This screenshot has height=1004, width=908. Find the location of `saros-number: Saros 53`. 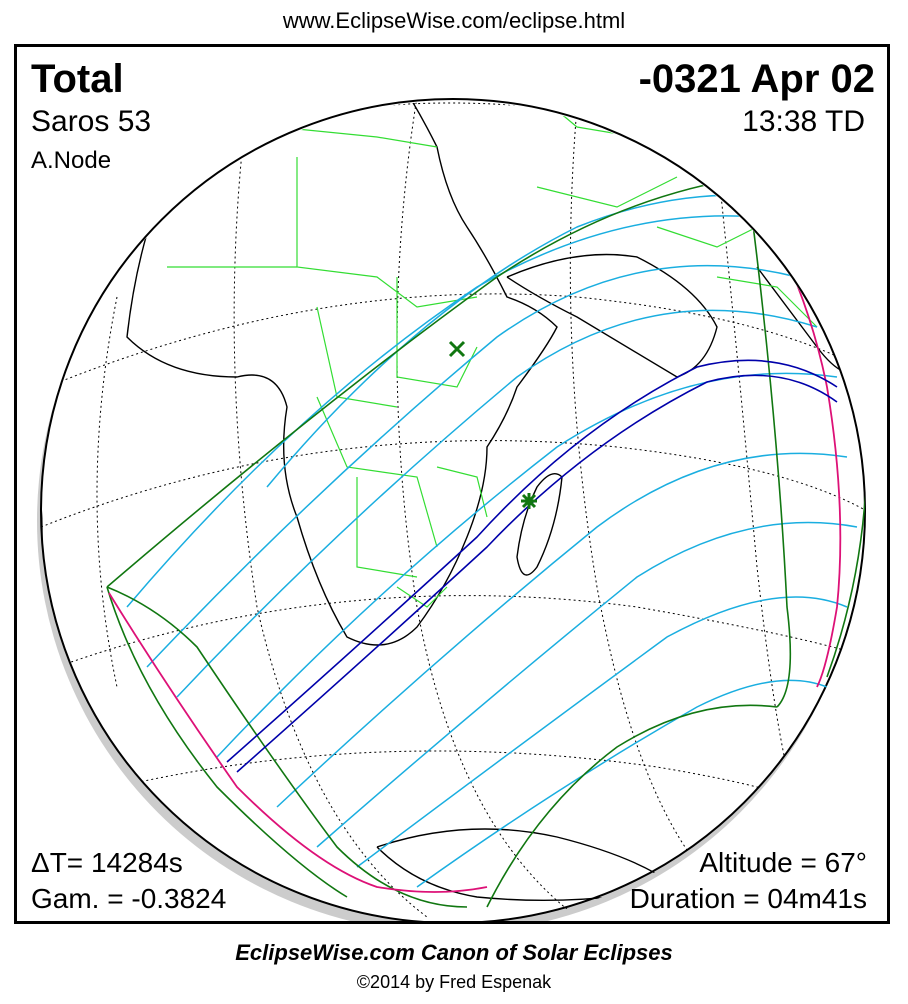

saros-number: Saros 53 is located at coordinates (91, 121).